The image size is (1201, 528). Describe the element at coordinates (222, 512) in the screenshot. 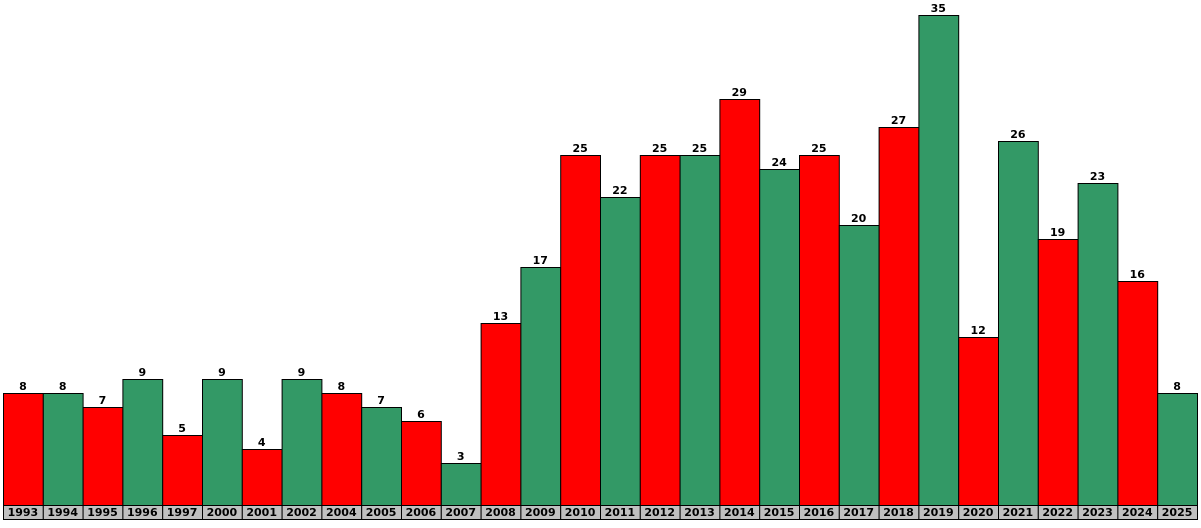

I see `x-tick-label: 2000` at that location.